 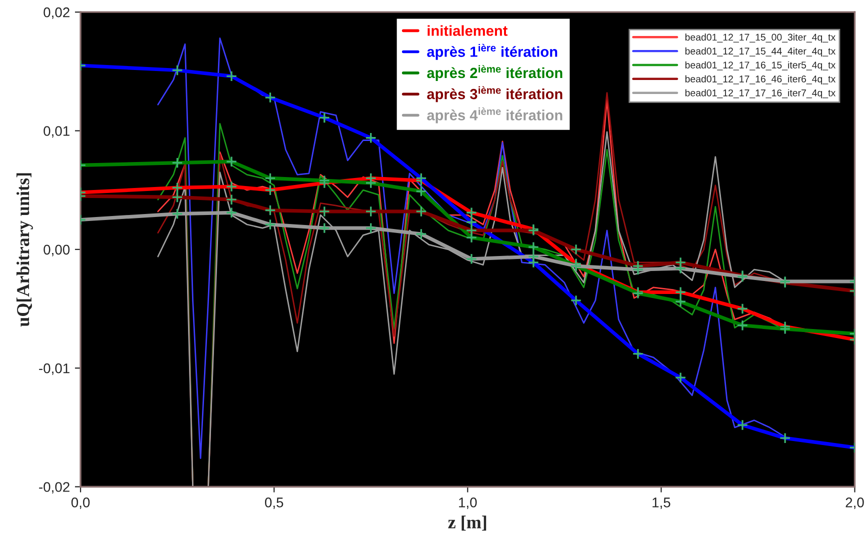 I want to click on legend-label: bead01_12_17_15_00_3iter_4q_tx, so click(x=760, y=38).